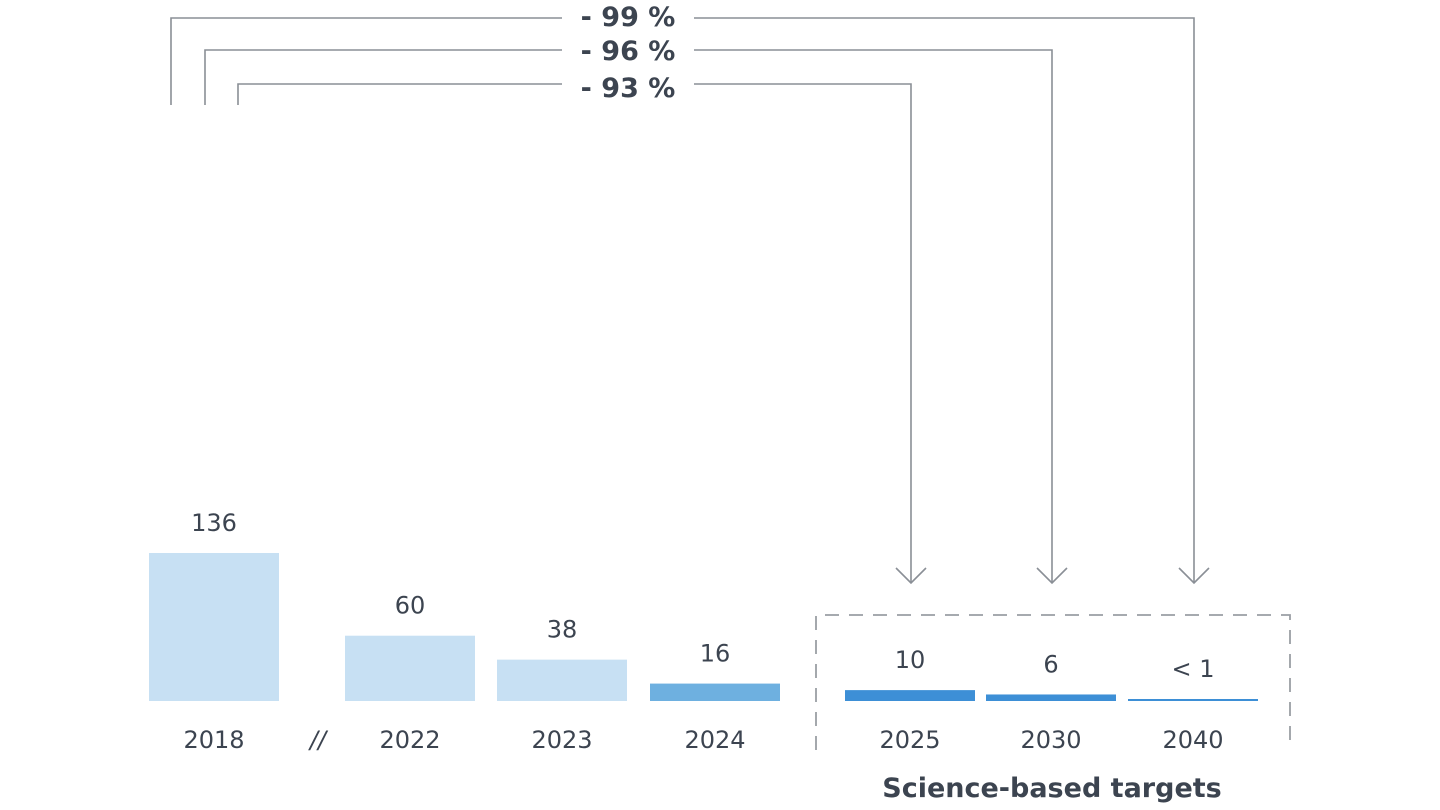  Describe the element at coordinates (628, 17) in the screenshot. I see `reduction-label-99: - 99 %` at that location.